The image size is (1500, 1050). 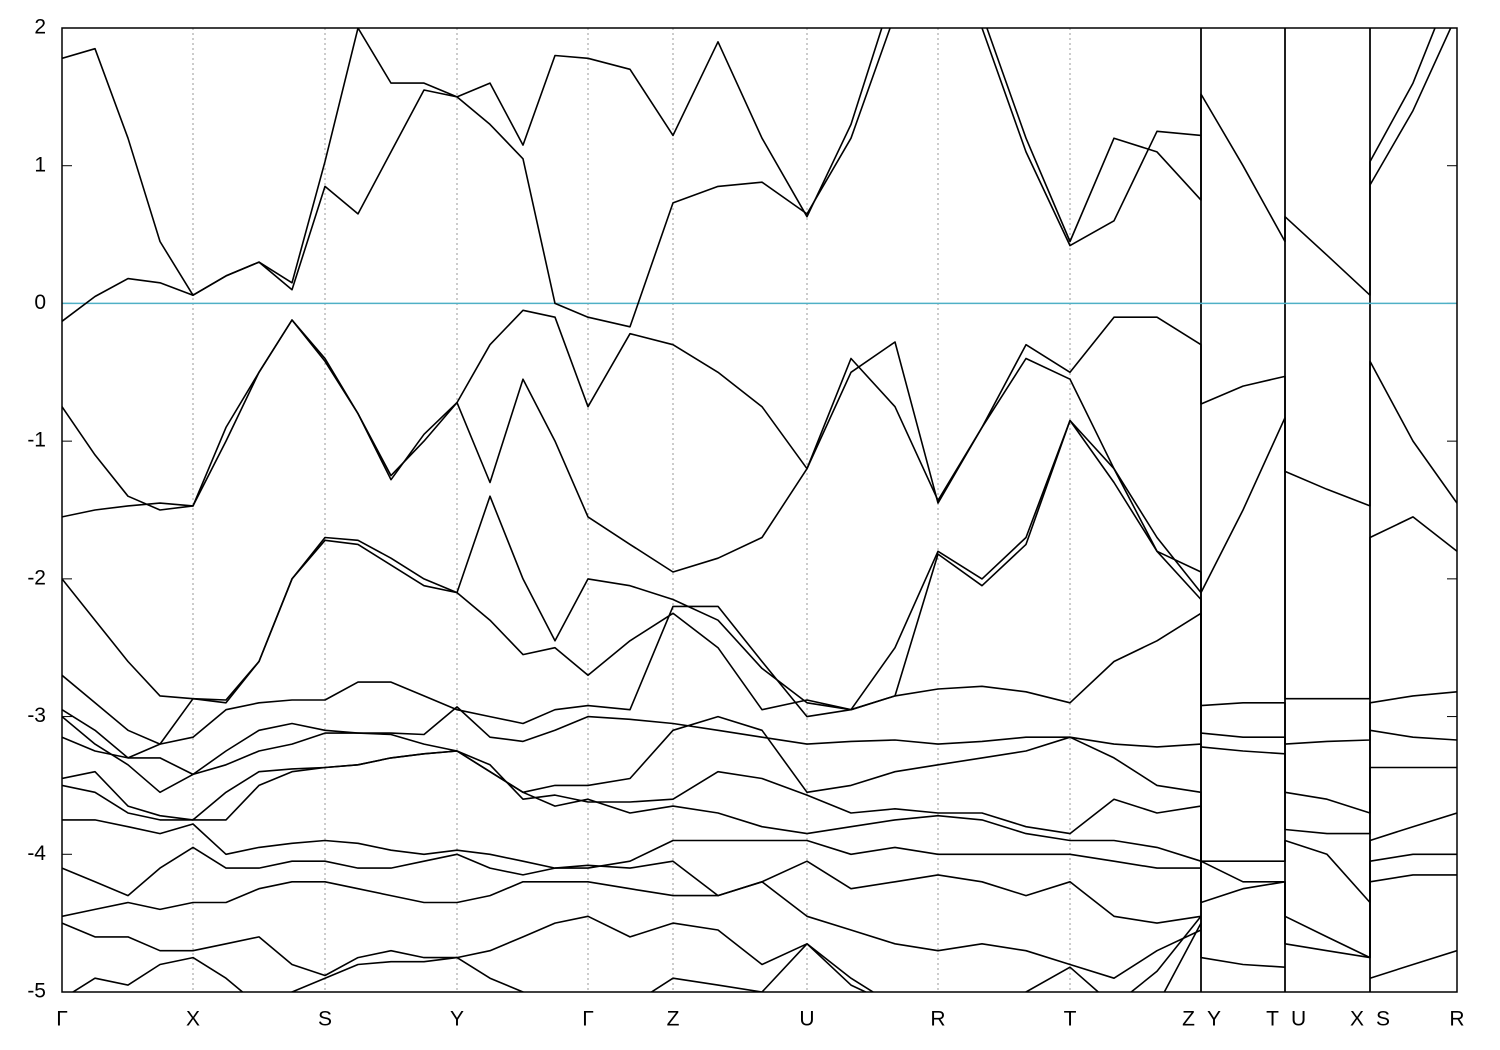 I want to click on y-tick-label: -5, so click(x=36, y=991).